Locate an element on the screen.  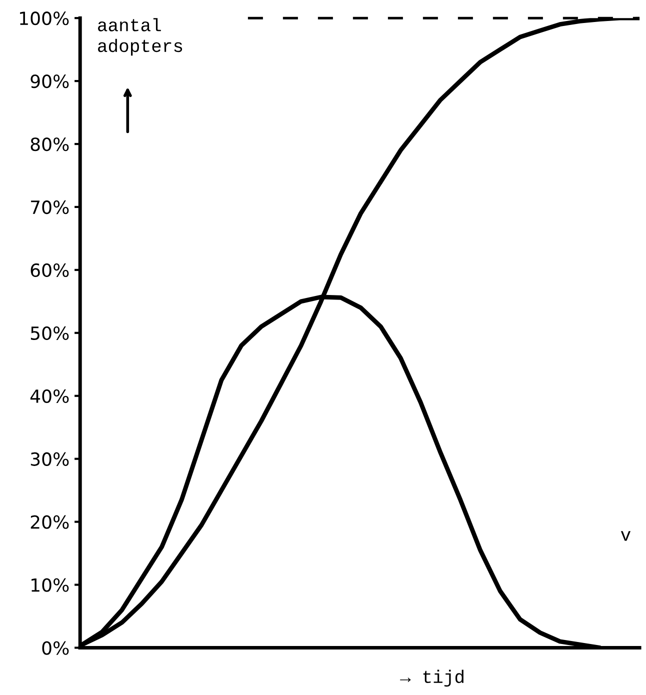
y-tick-label: 50% is located at coordinates (49, 333).